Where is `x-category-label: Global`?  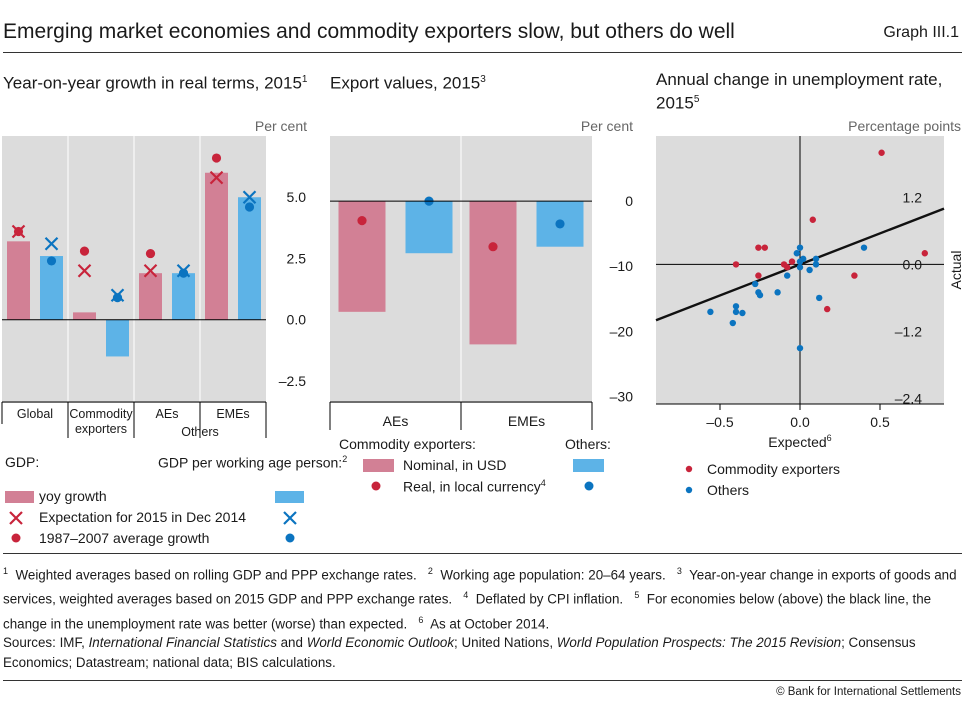
x-category-label: Global is located at coordinates (35, 414).